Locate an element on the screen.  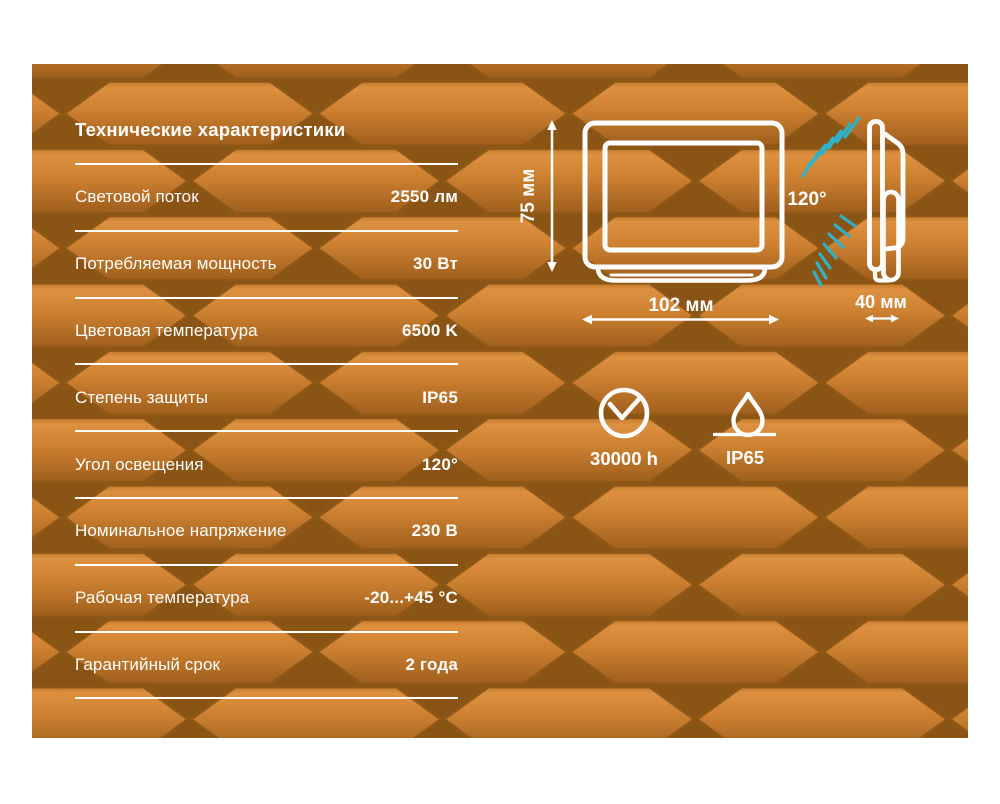
ip-label: IP65 is located at coordinates (745, 457).